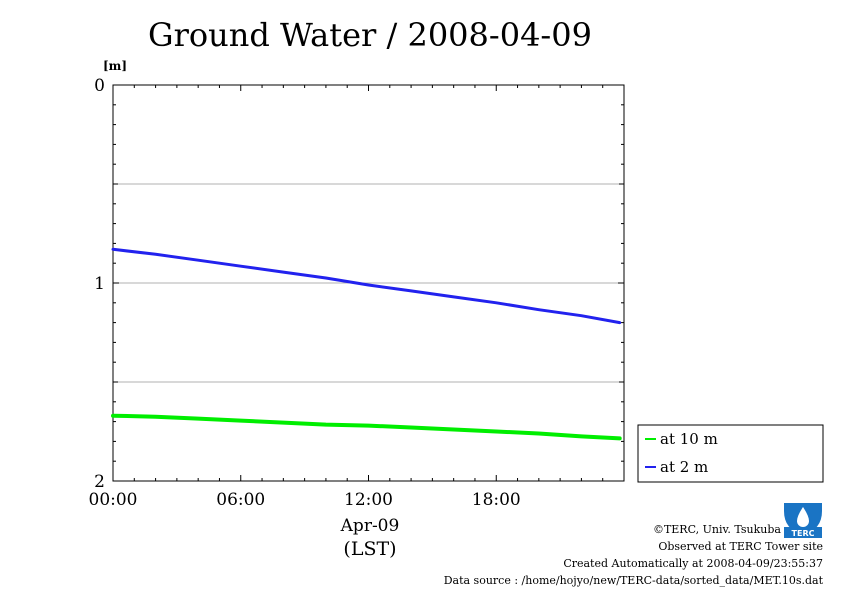 The height and width of the screenshot is (595, 842). I want to click on y-tick-label: 0, so click(99, 86).